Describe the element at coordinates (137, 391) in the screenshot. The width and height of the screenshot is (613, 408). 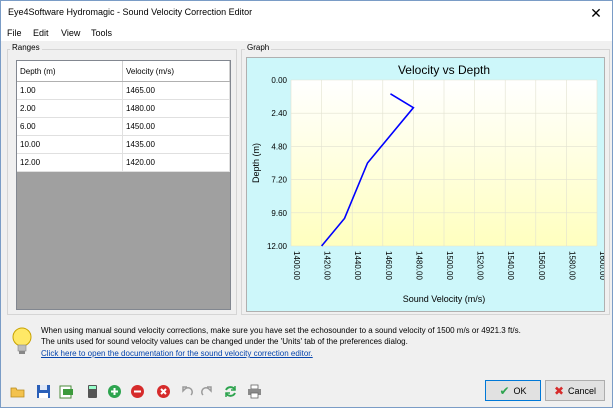
I see `remove-icon` at that location.